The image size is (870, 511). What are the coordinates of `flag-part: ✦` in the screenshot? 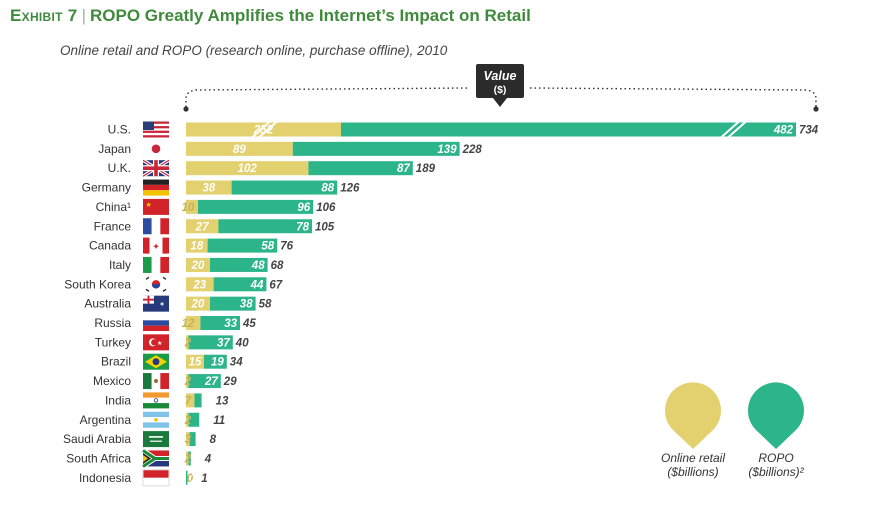 It's located at (156, 248).